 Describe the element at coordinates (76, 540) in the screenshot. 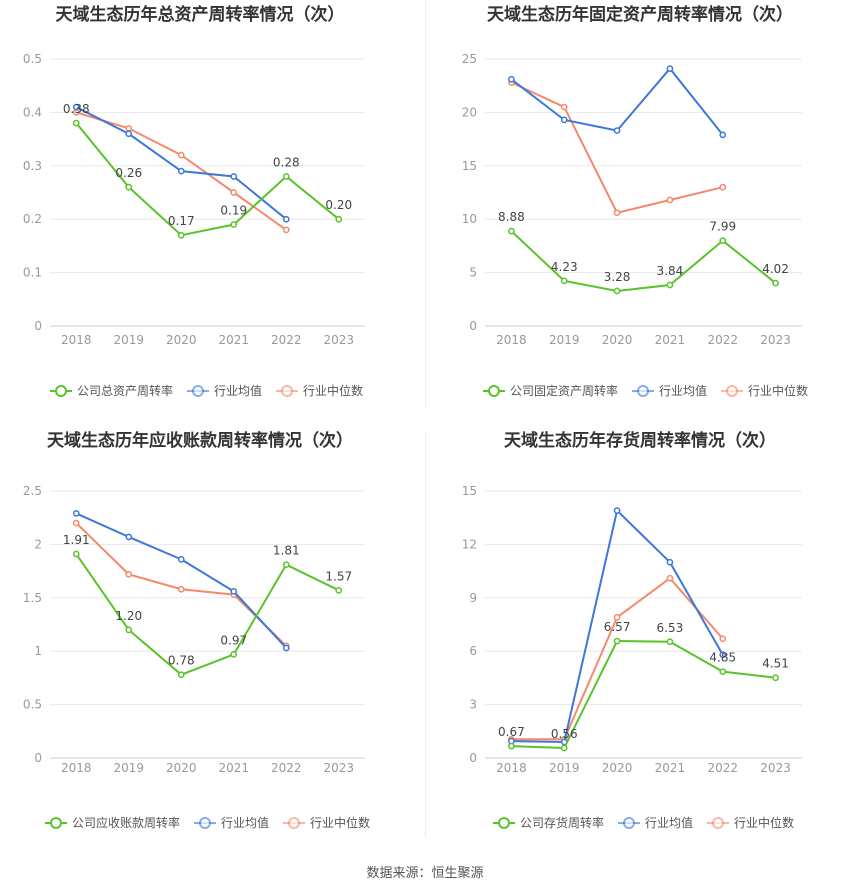

I see `data-label: 1.91` at that location.